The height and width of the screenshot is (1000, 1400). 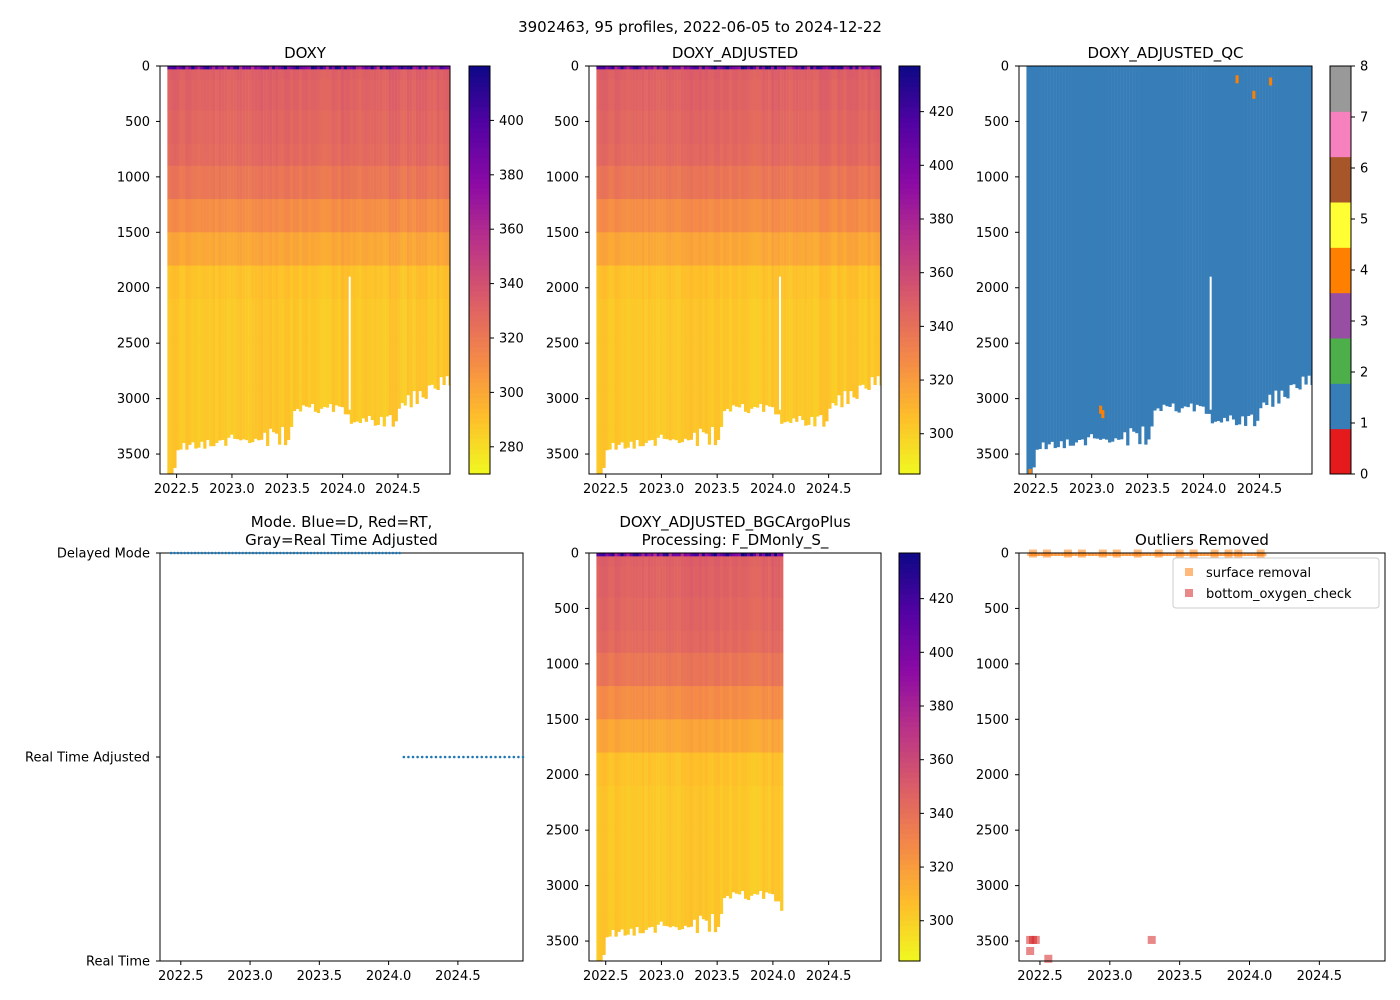 I want to click on doxy_adjusted_qc-colorbar-segment, so click(x=1340, y=225).